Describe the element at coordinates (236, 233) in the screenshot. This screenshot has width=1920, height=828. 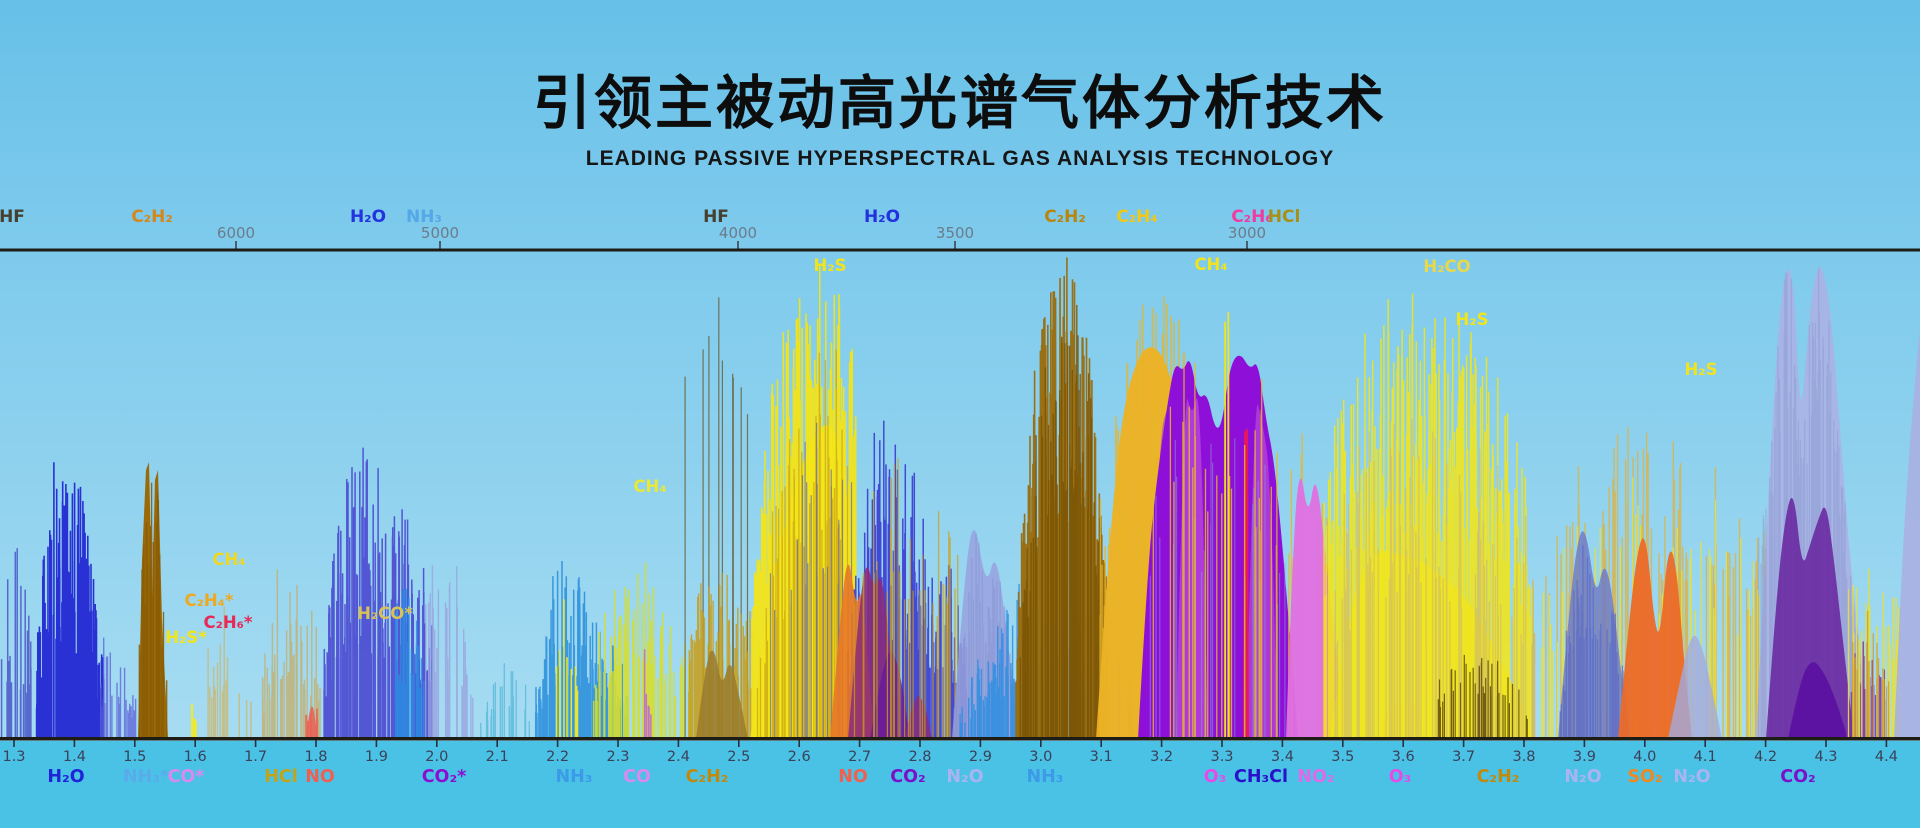
I see `top-tick-label: 6000` at that location.